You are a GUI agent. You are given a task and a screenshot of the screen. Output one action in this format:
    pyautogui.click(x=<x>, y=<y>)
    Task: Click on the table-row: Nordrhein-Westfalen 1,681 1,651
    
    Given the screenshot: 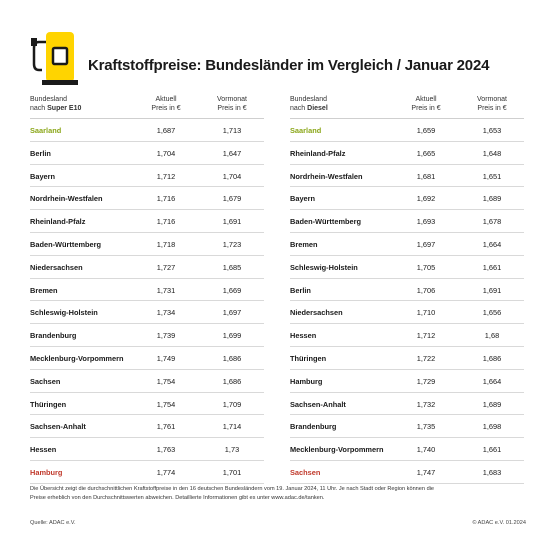 What is the action you would take?
    pyautogui.click(x=407, y=176)
    